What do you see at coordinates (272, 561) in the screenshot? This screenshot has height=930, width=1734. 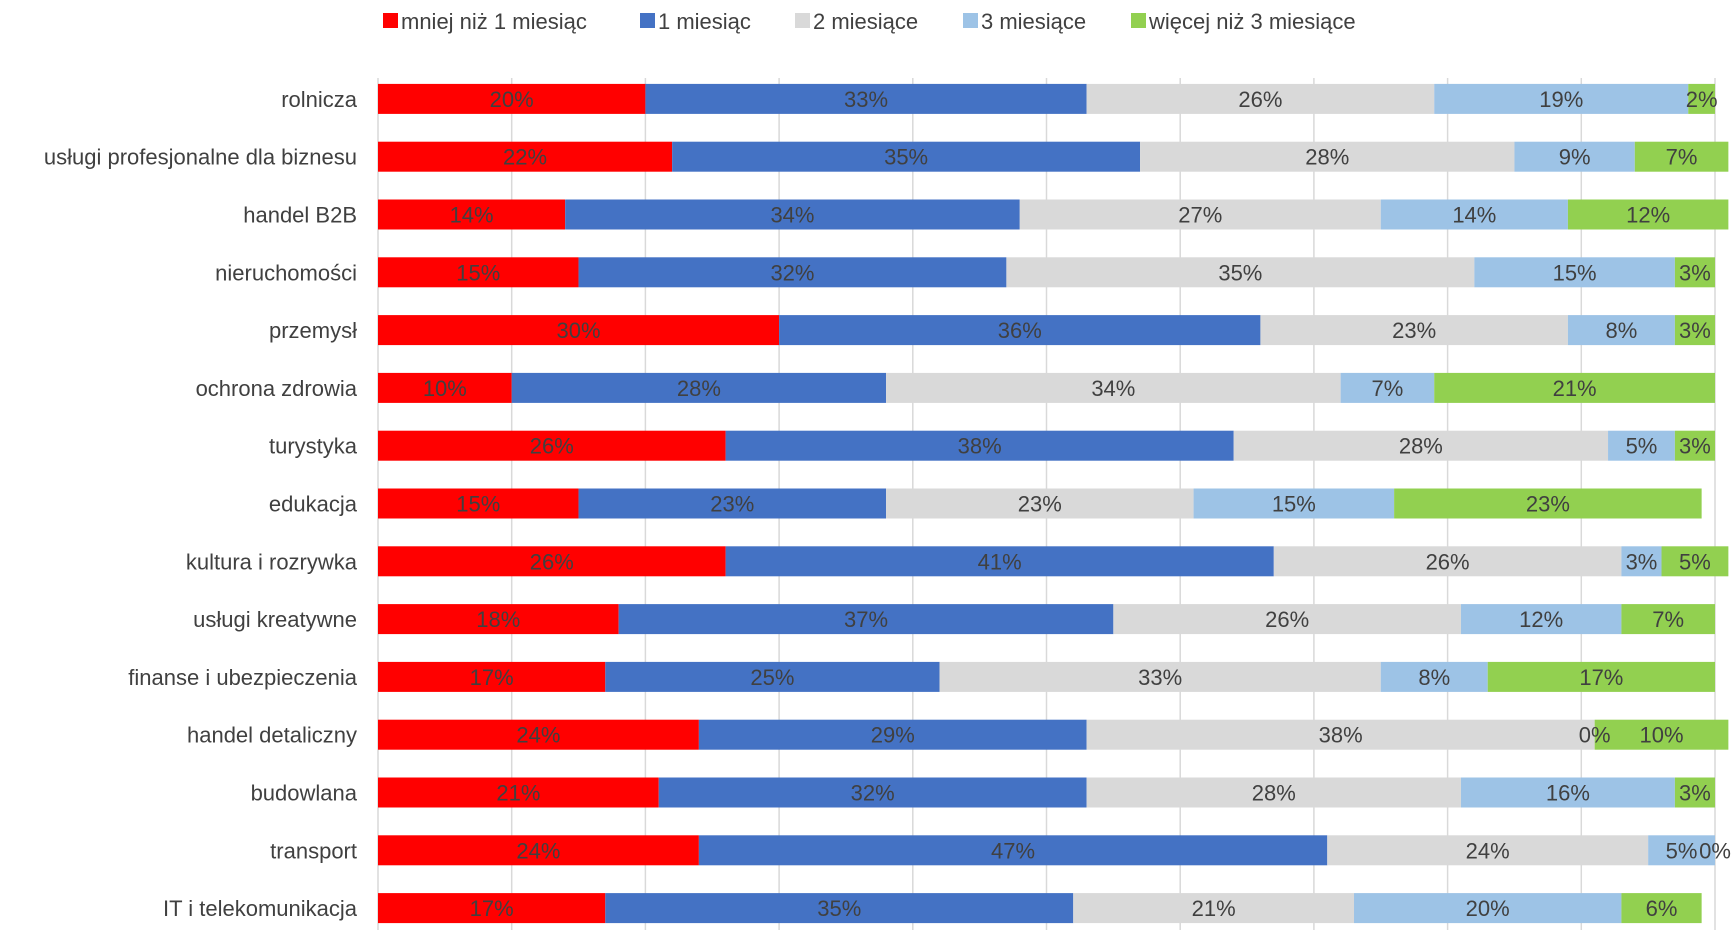 I see `category-label: kultura i rozrywka` at bounding box center [272, 561].